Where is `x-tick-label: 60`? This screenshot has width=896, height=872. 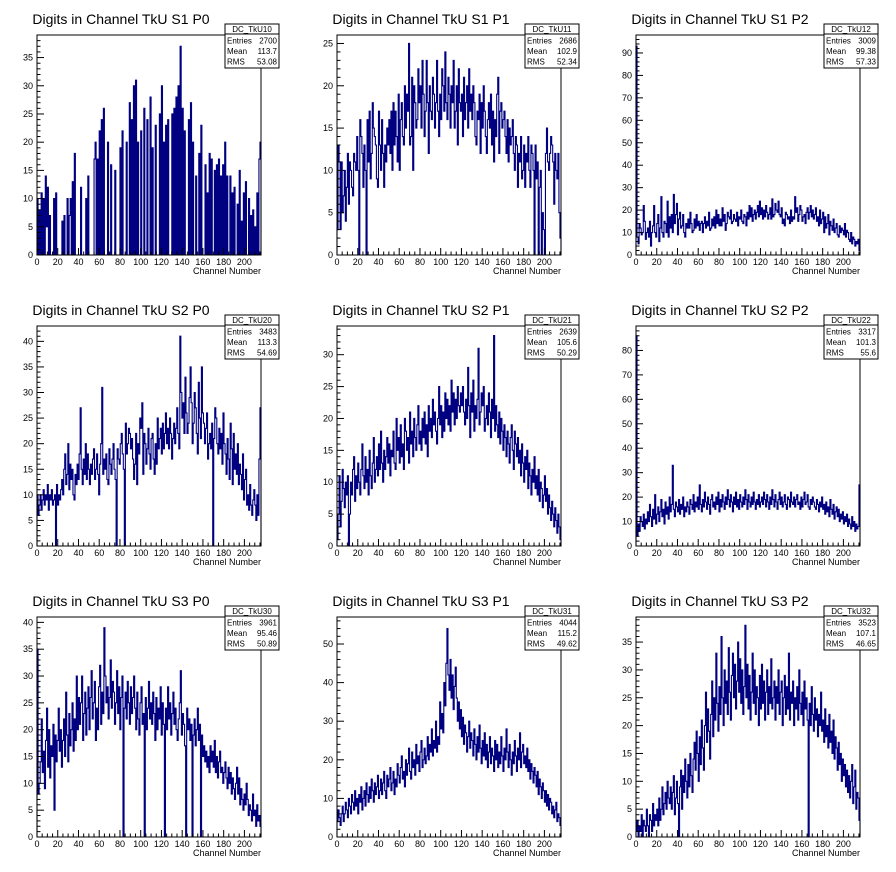
x-tick-label: 60 is located at coordinates (698, 844).